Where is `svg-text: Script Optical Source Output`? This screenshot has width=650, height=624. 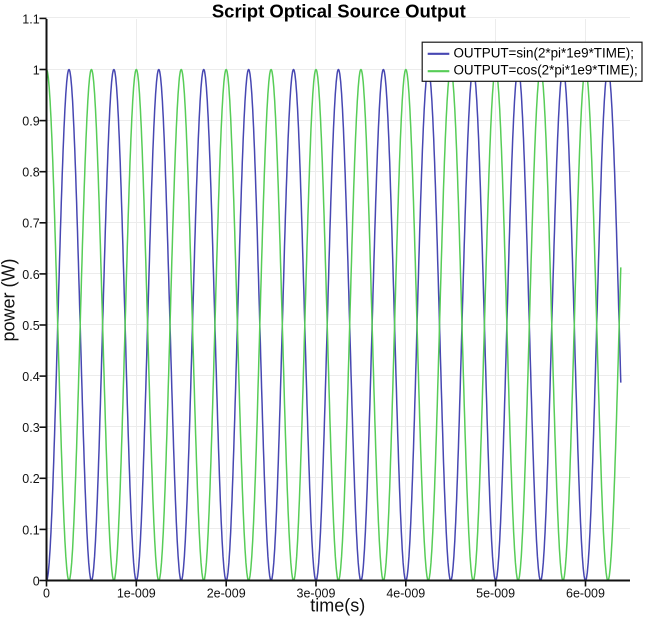 svg-text: Script Optical Source Output is located at coordinates (339, 11).